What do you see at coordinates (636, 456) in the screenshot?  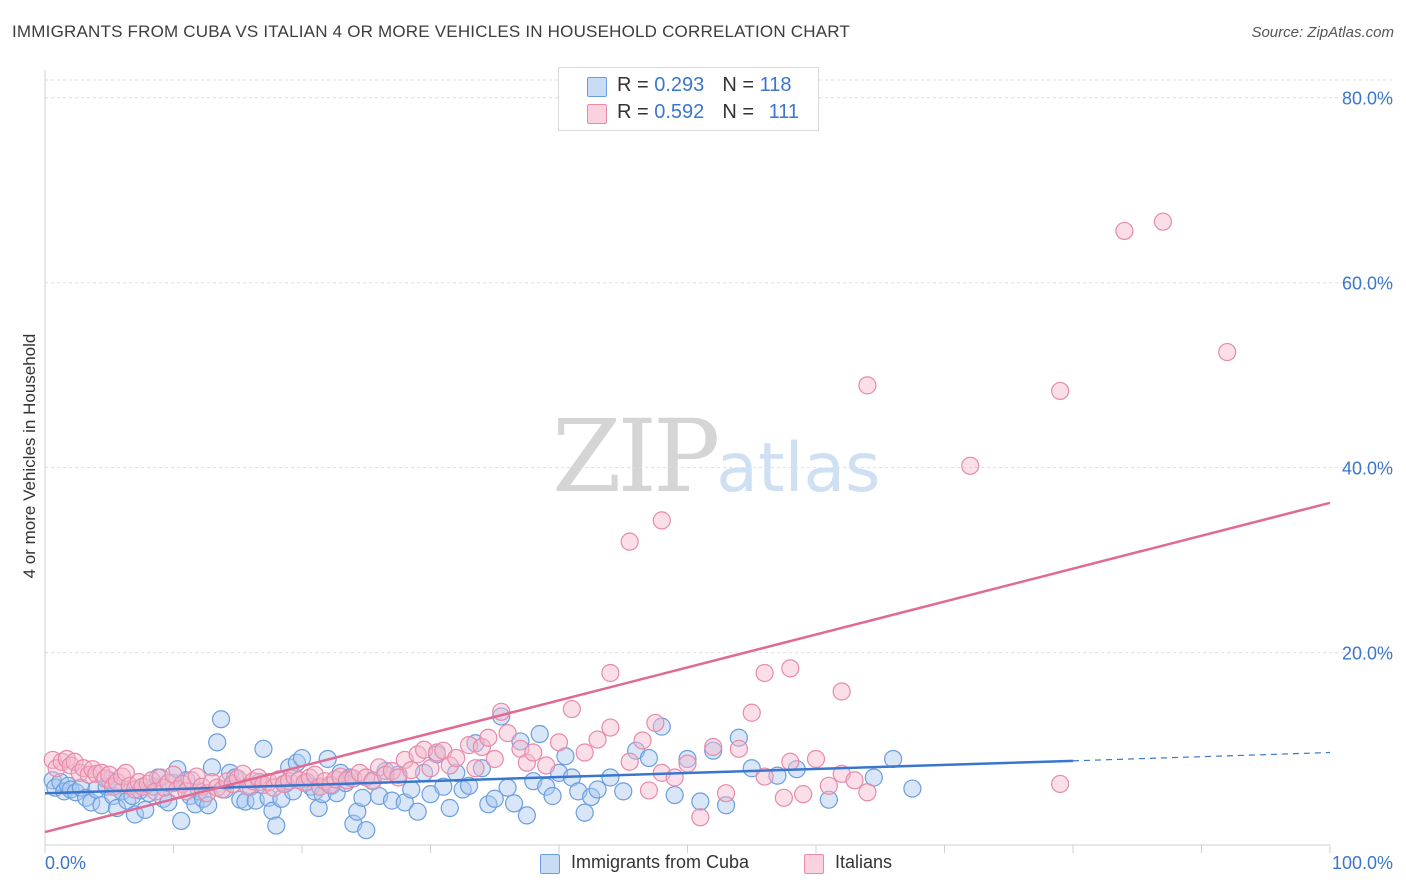 I see `watermark-zip: ZIP` at bounding box center [636, 456].